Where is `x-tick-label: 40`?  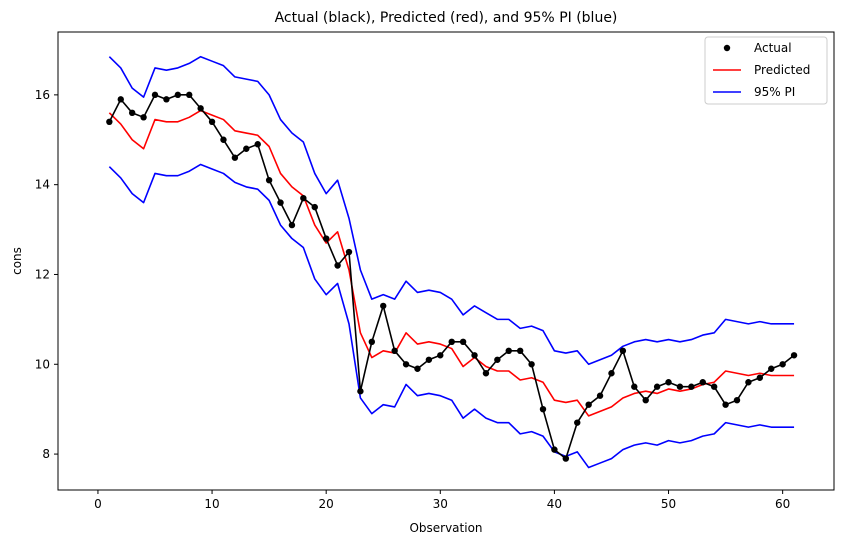
x-tick-label: 40 is located at coordinates (554, 504).